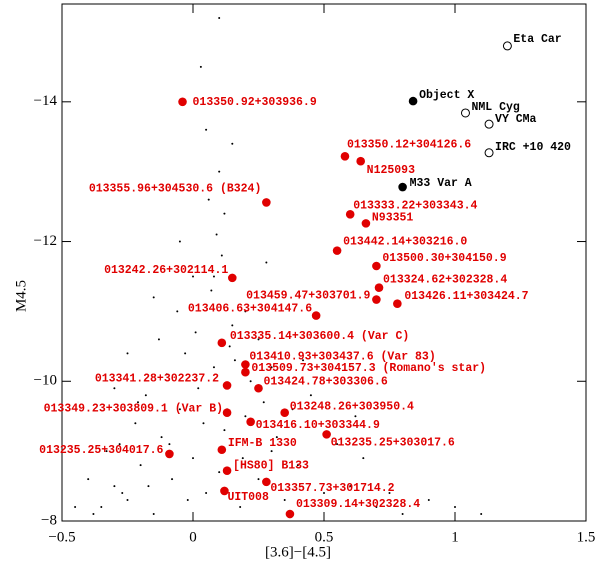 Image resolution: width=600 pixels, height=572 pixels. What do you see at coordinates (45, 241) in the screenshot?
I see `y-tick-label: −12` at bounding box center [45, 241].